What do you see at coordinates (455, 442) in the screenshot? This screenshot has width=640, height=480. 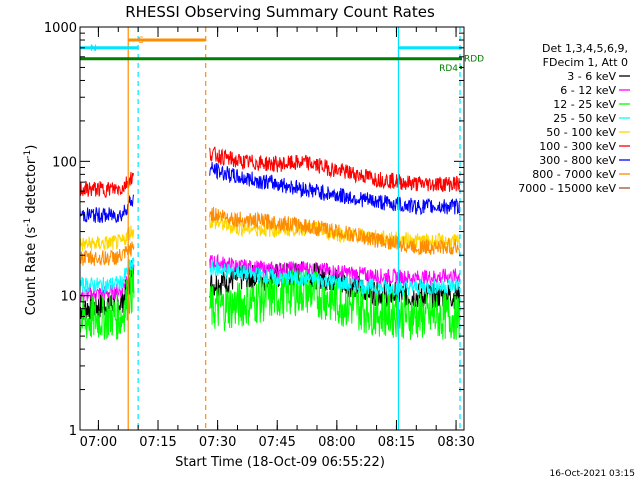 I see `x-tick-label-6: 08:30` at bounding box center [455, 442].